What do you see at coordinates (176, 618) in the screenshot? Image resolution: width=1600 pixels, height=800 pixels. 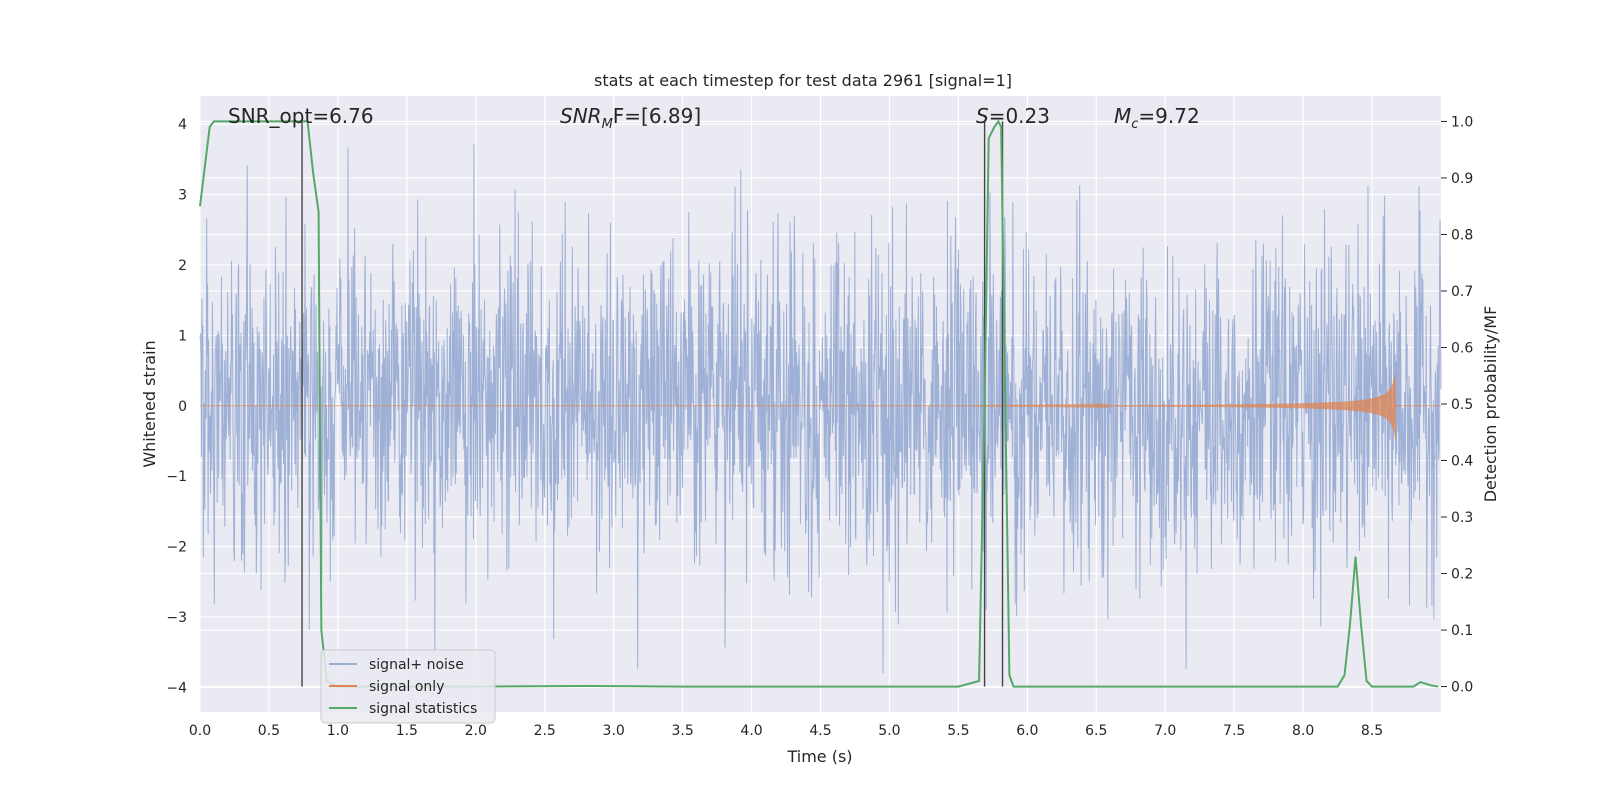 I see `y-tick-label: −3` at bounding box center [176, 618].